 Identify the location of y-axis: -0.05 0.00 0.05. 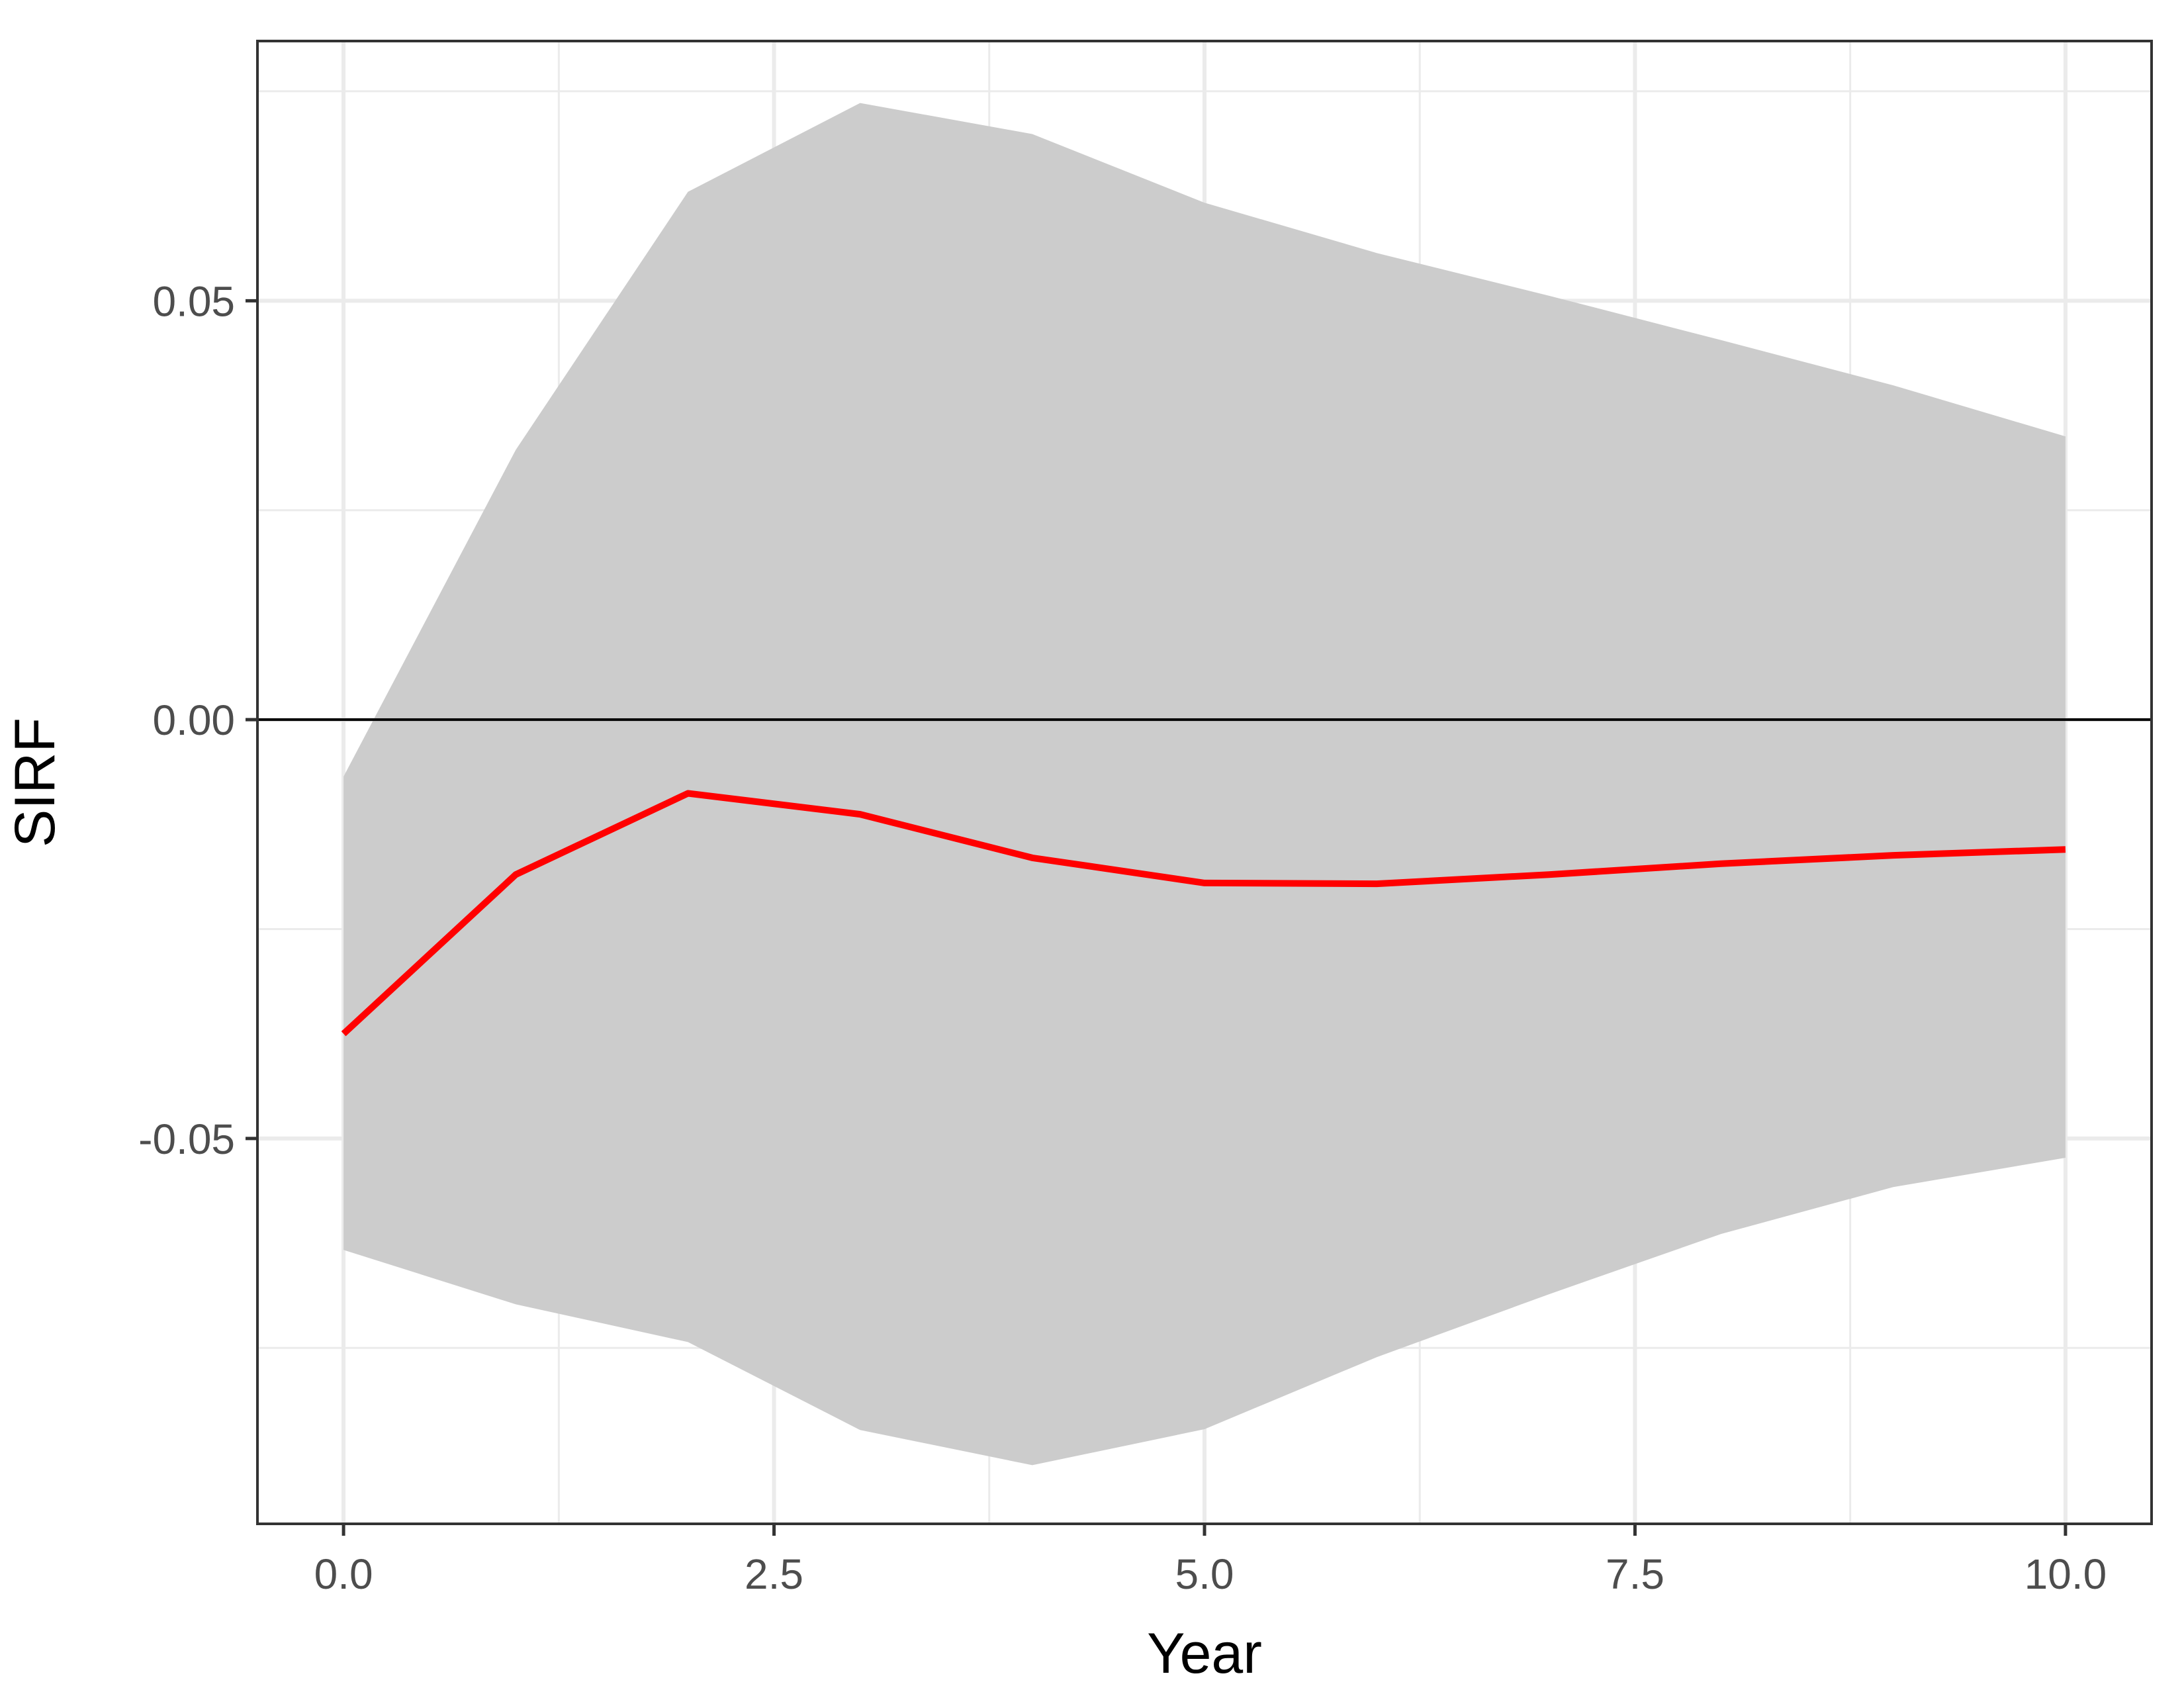
(197, 720).